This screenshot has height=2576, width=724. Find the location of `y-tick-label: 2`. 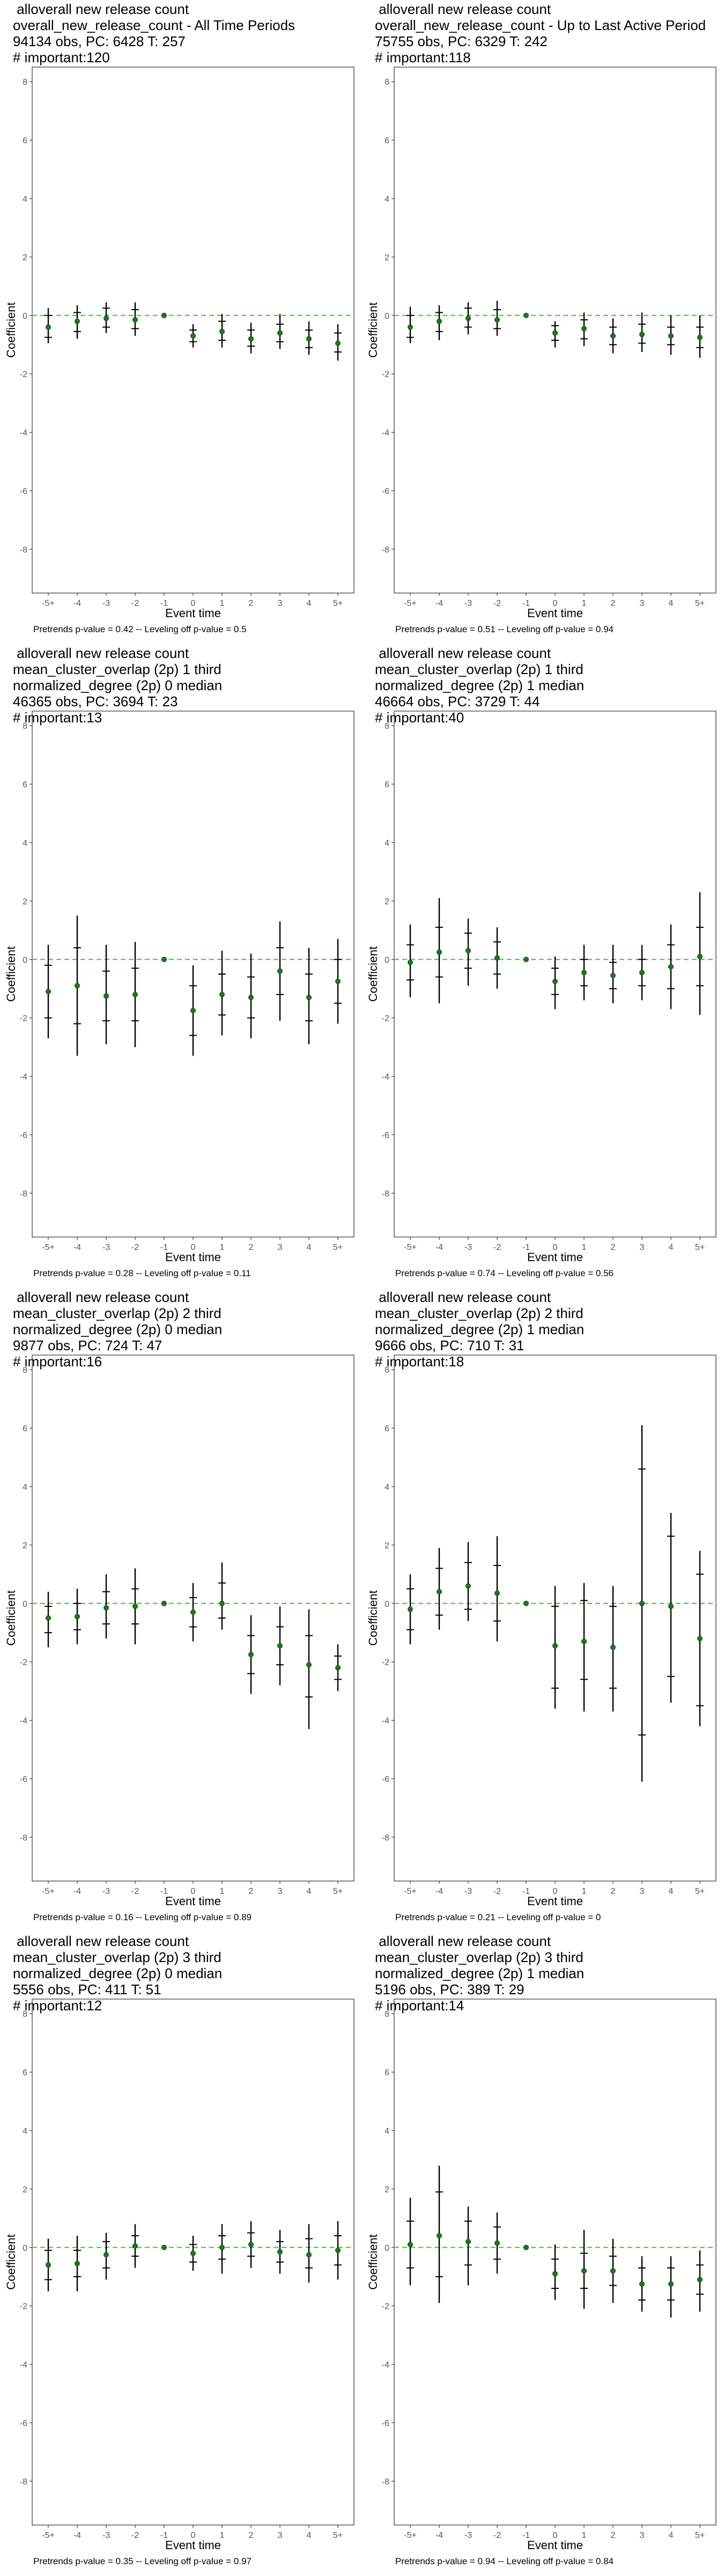

y-tick-label: 2 is located at coordinates (25, 257).